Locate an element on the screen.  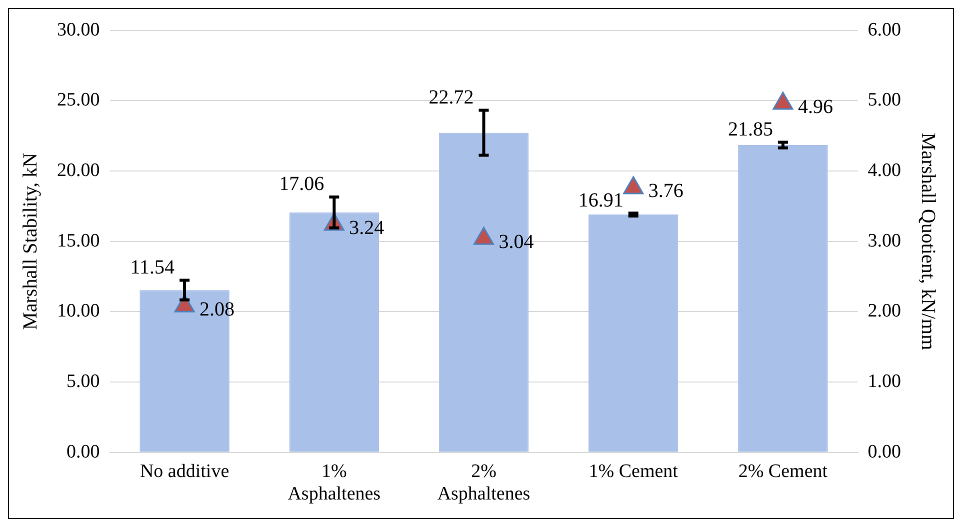
y-tick-label: 25.00 is located at coordinates (78, 100).